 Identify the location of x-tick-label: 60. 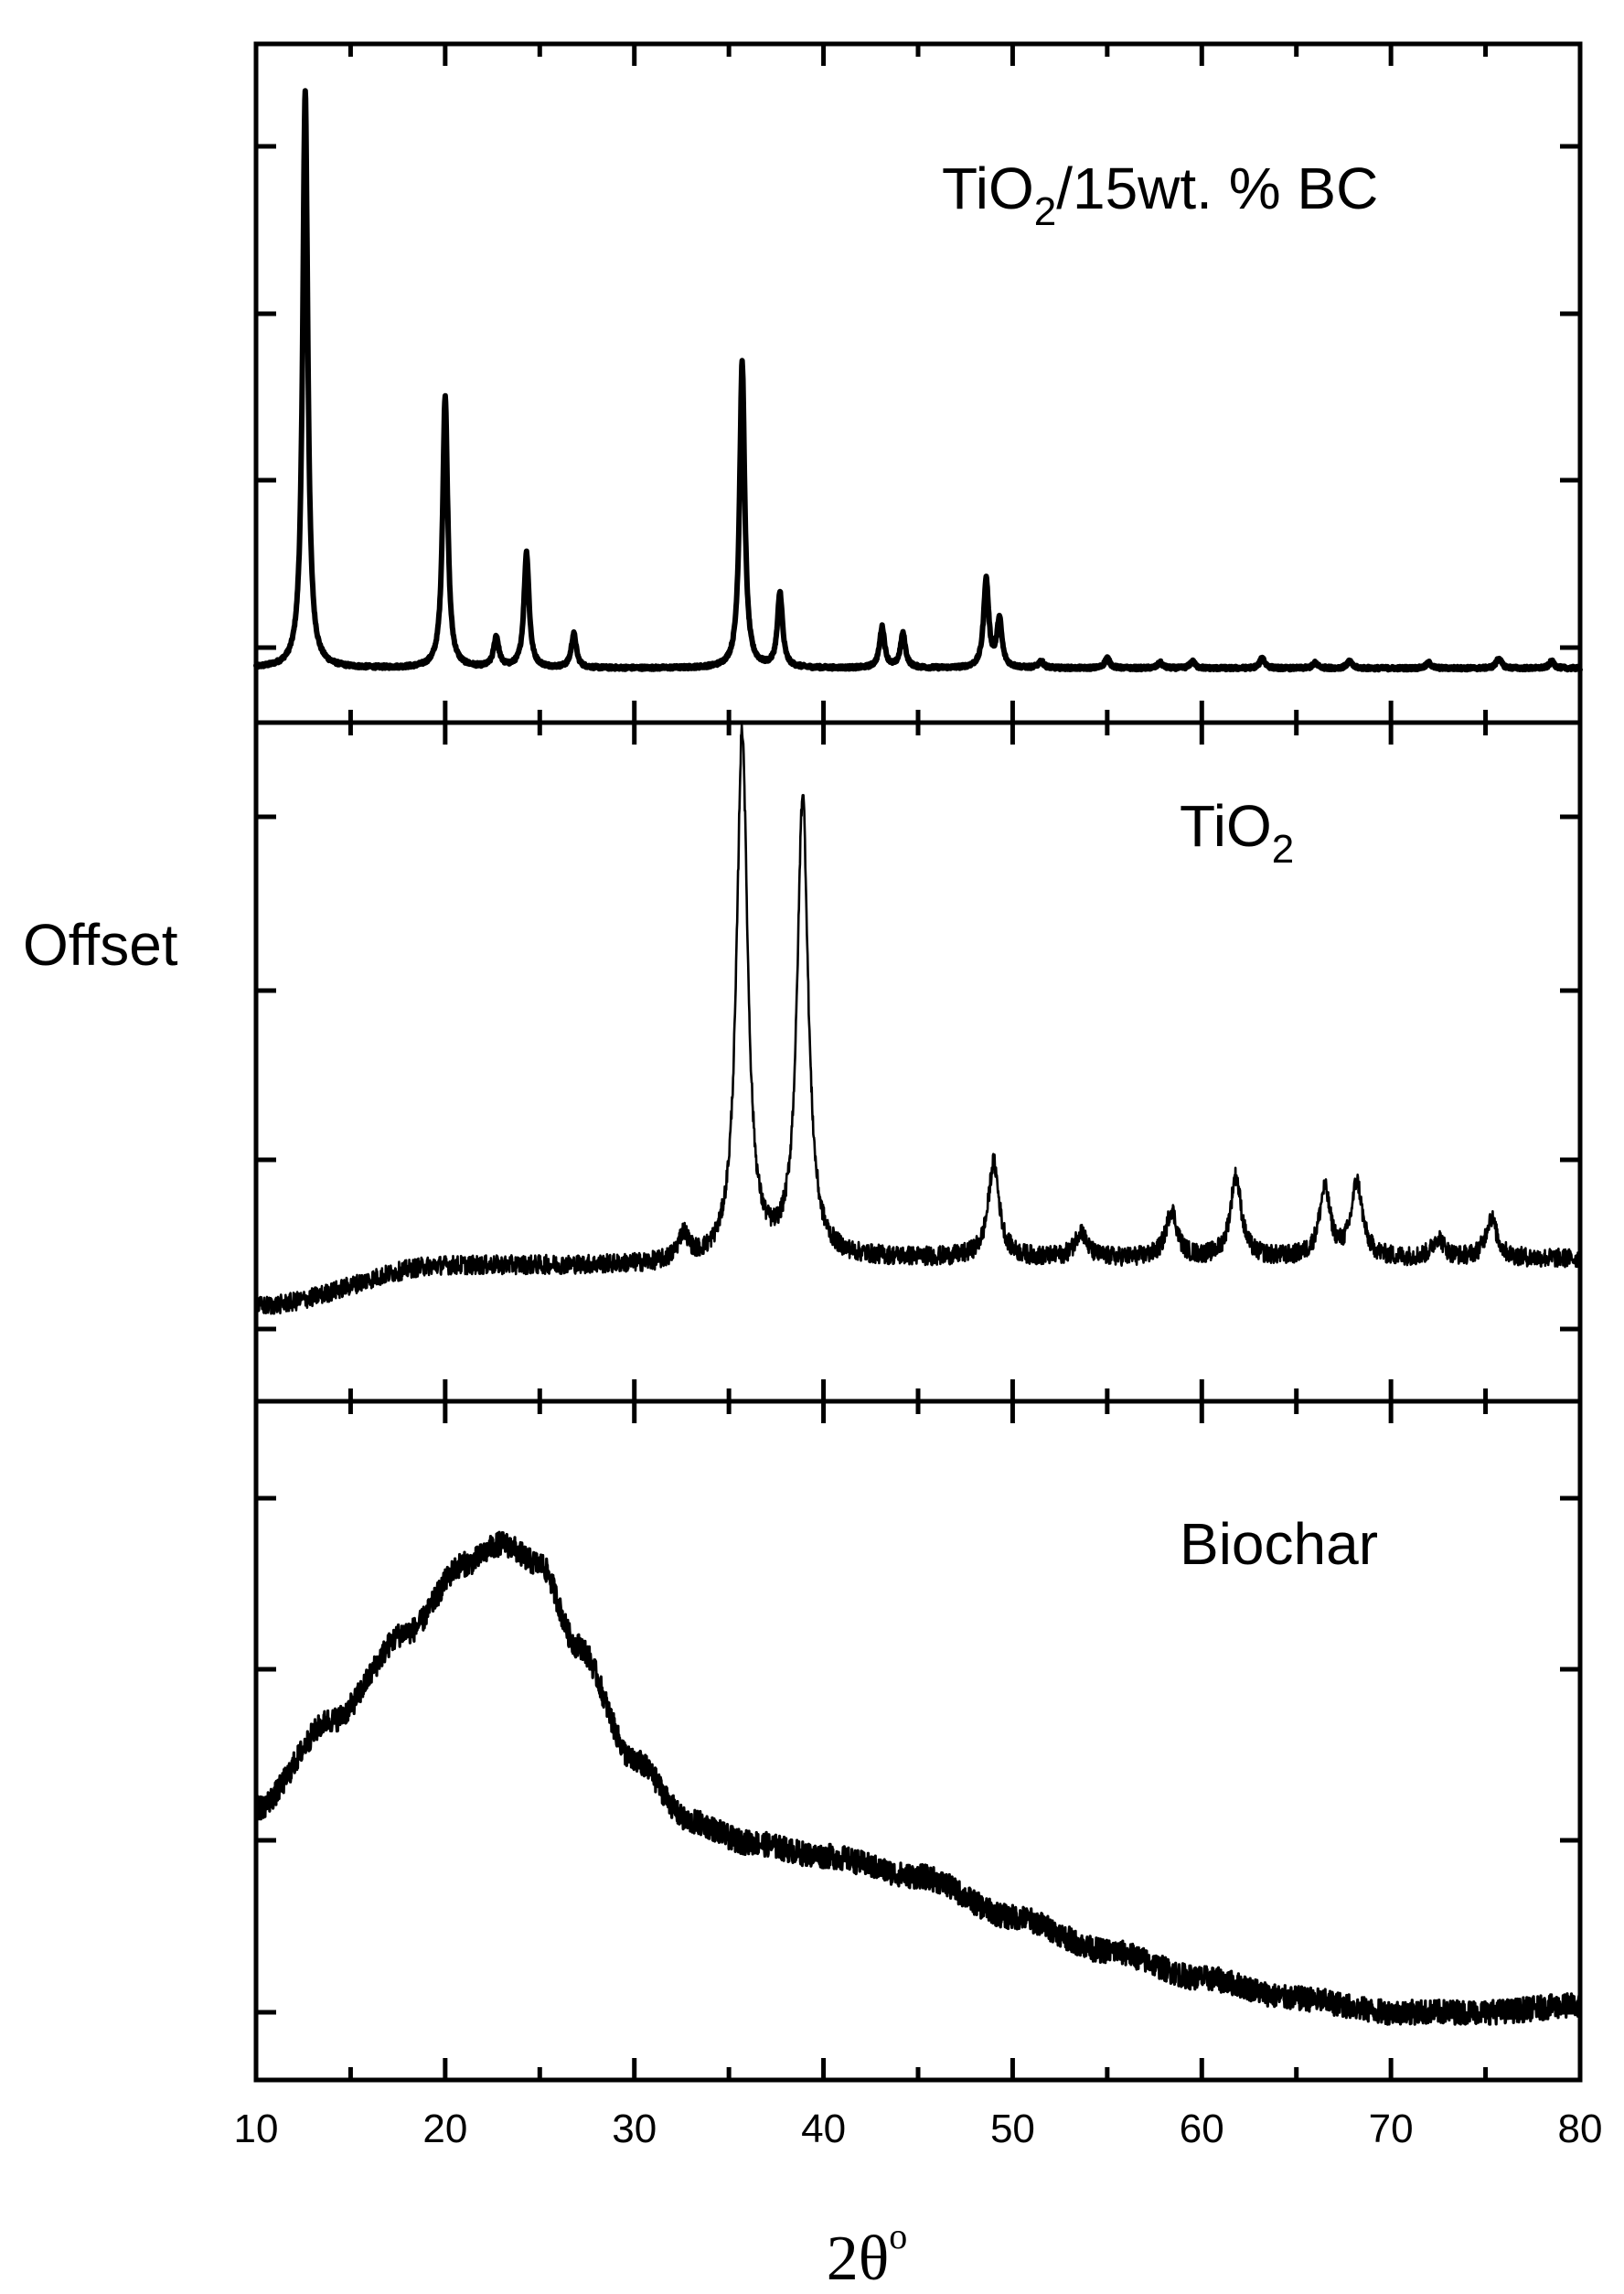
(1202, 2128).